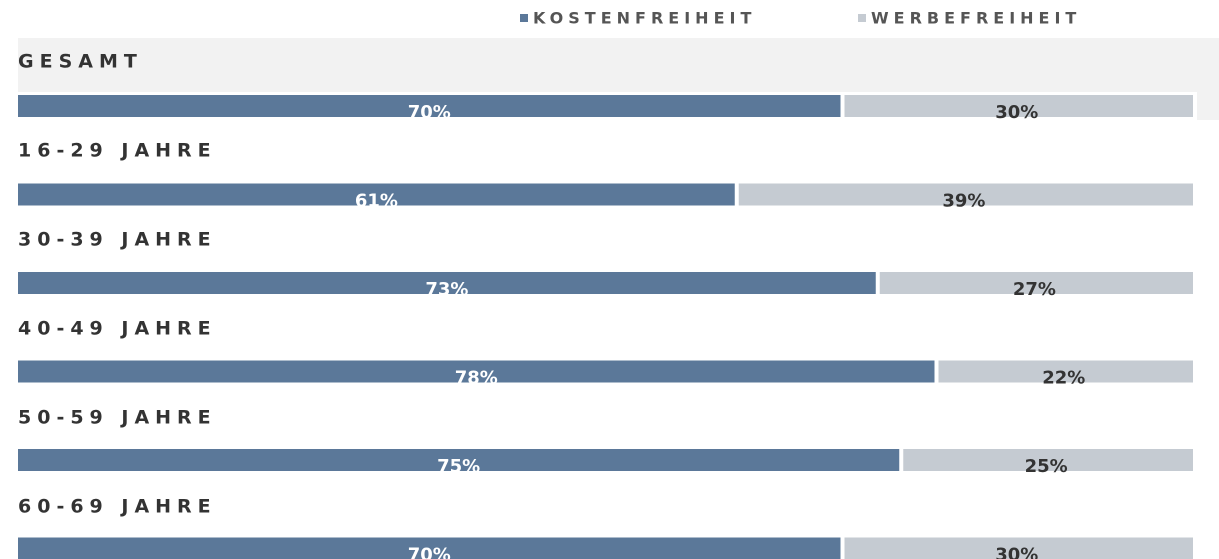  Describe the element at coordinates (1046, 466) in the screenshot. I see `value-label: 25%` at that location.